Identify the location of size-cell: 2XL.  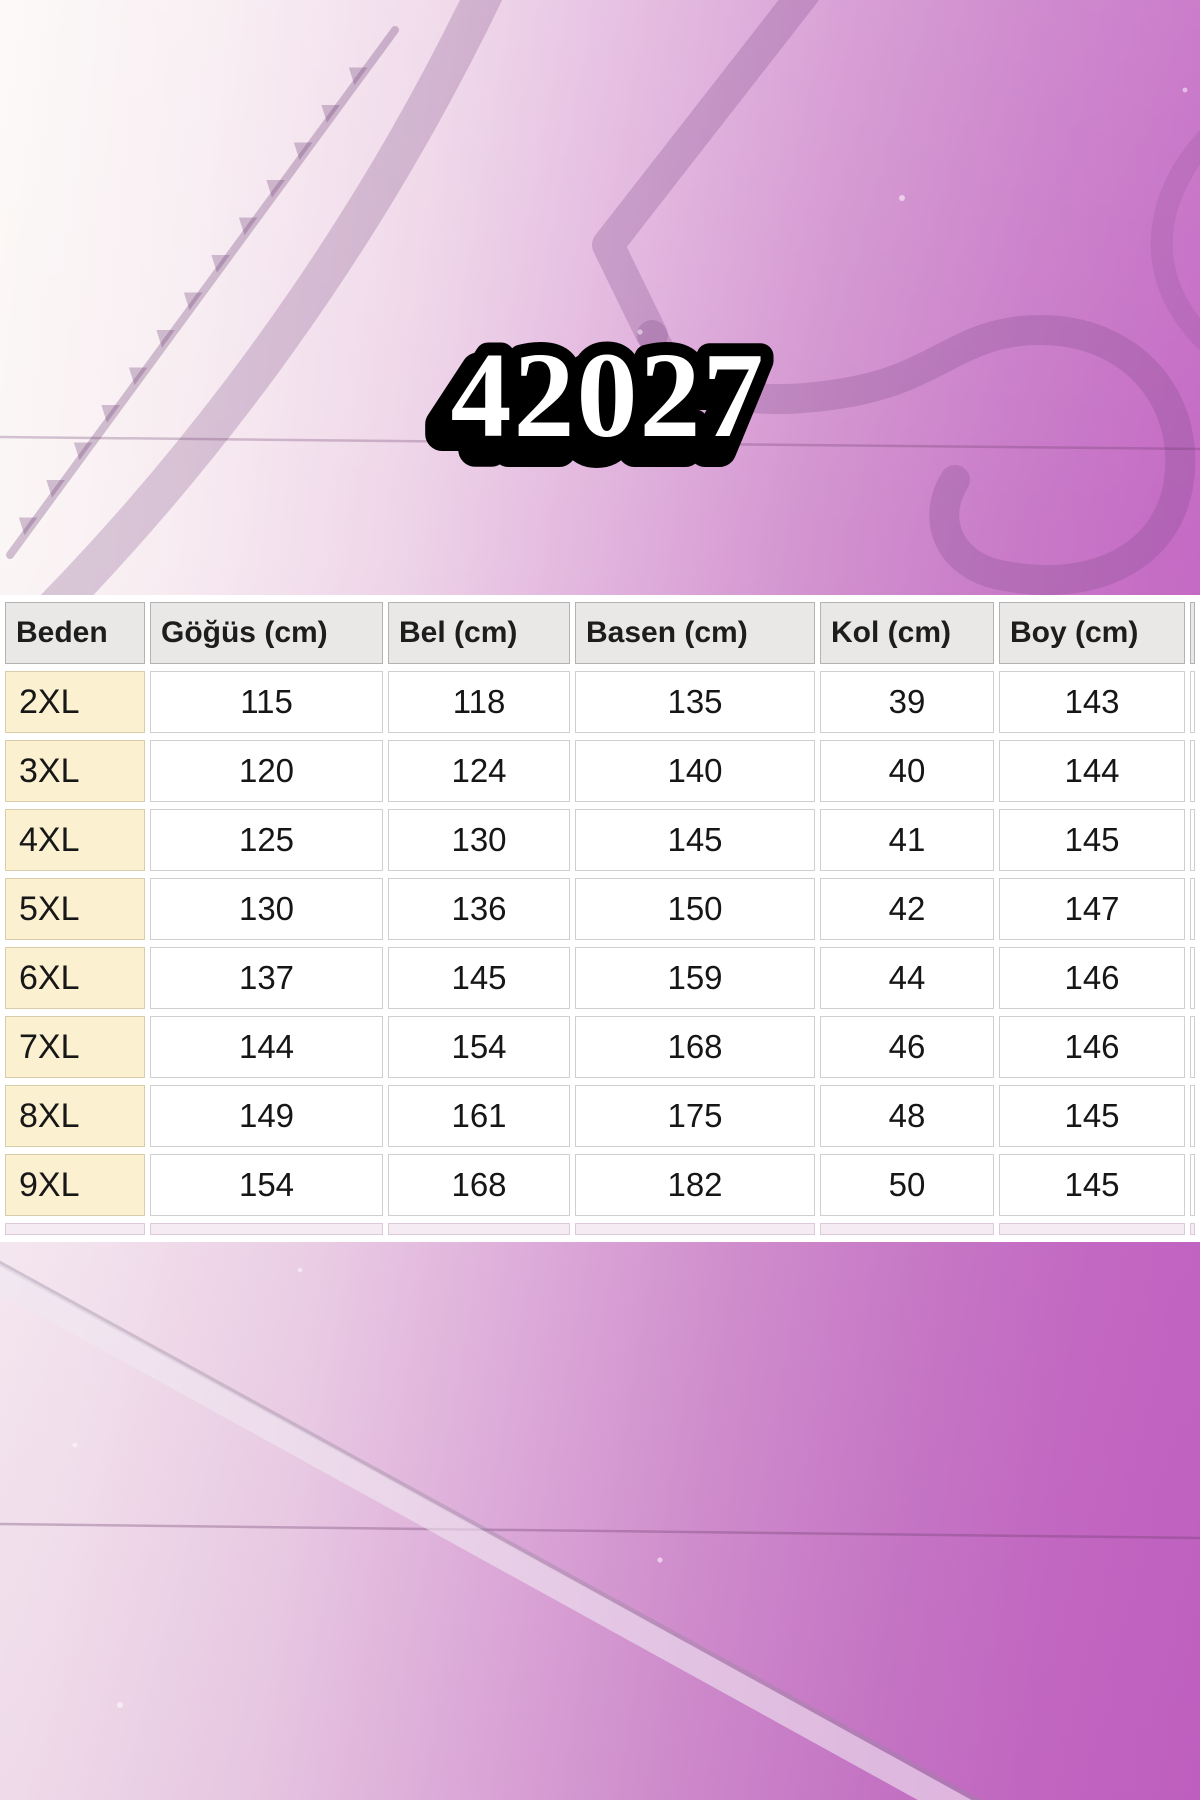
(75, 702).